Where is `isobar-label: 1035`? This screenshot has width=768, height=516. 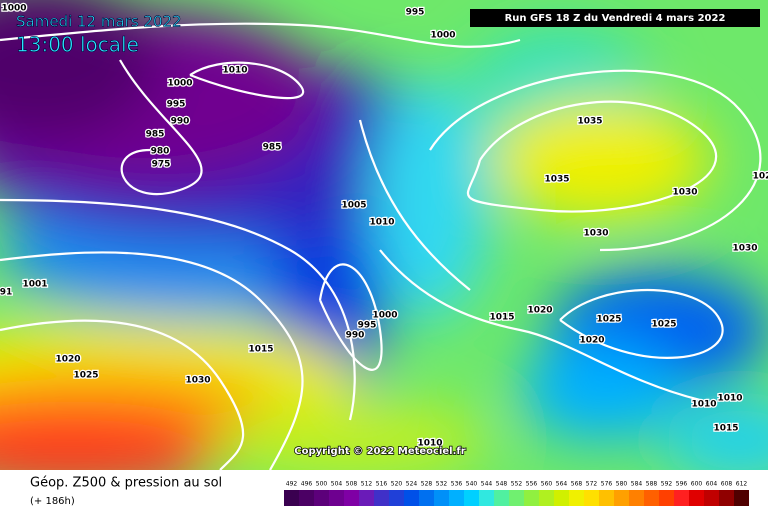 isobar-label: 1035 is located at coordinates (589, 122).